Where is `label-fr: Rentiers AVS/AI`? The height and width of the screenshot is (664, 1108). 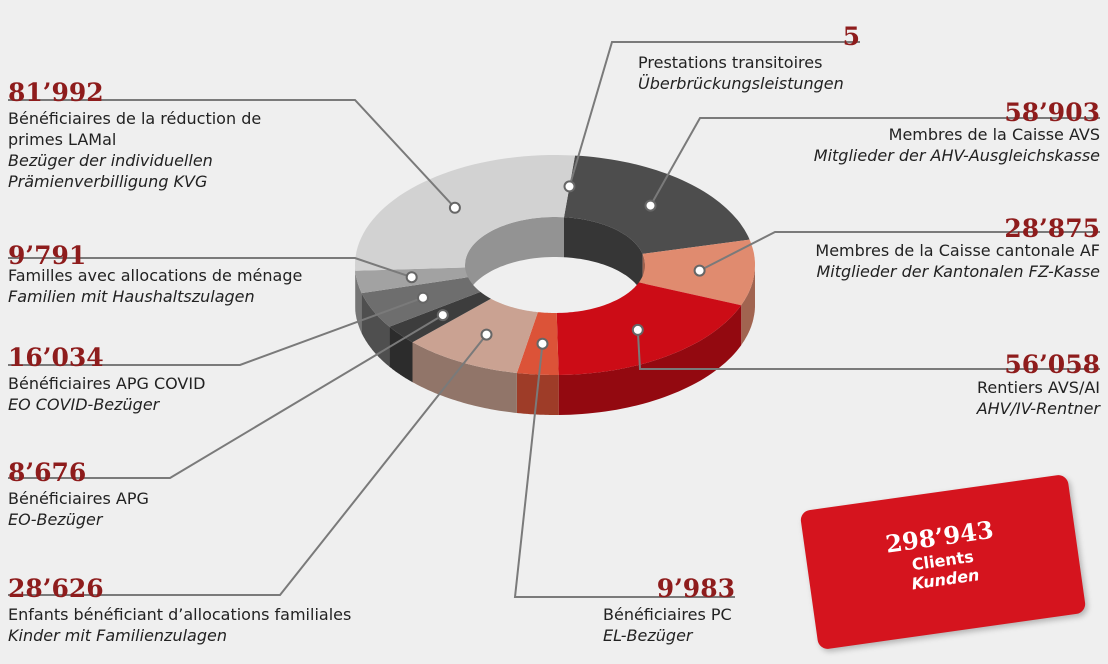
label-fr: Rentiers AVS/AI is located at coordinates (1038, 387).